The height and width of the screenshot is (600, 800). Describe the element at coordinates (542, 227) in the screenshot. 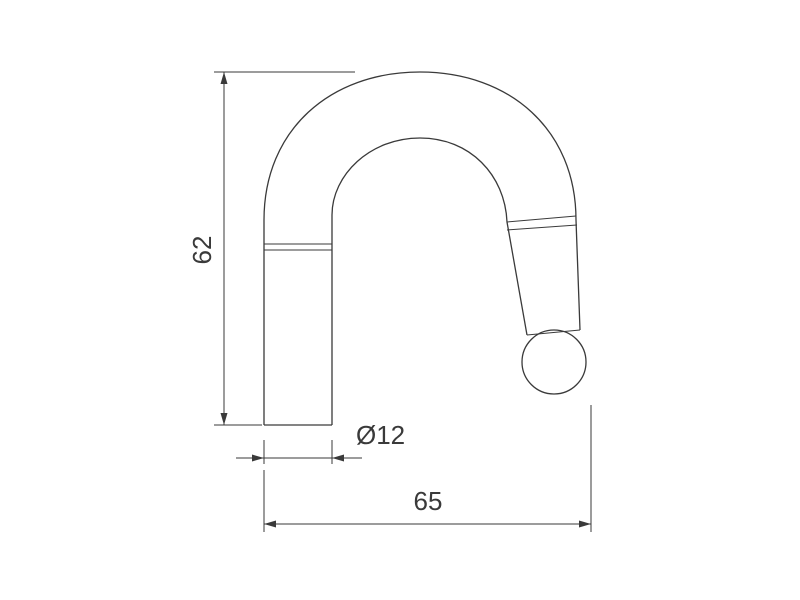

I see `arm-band-bottom` at that location.